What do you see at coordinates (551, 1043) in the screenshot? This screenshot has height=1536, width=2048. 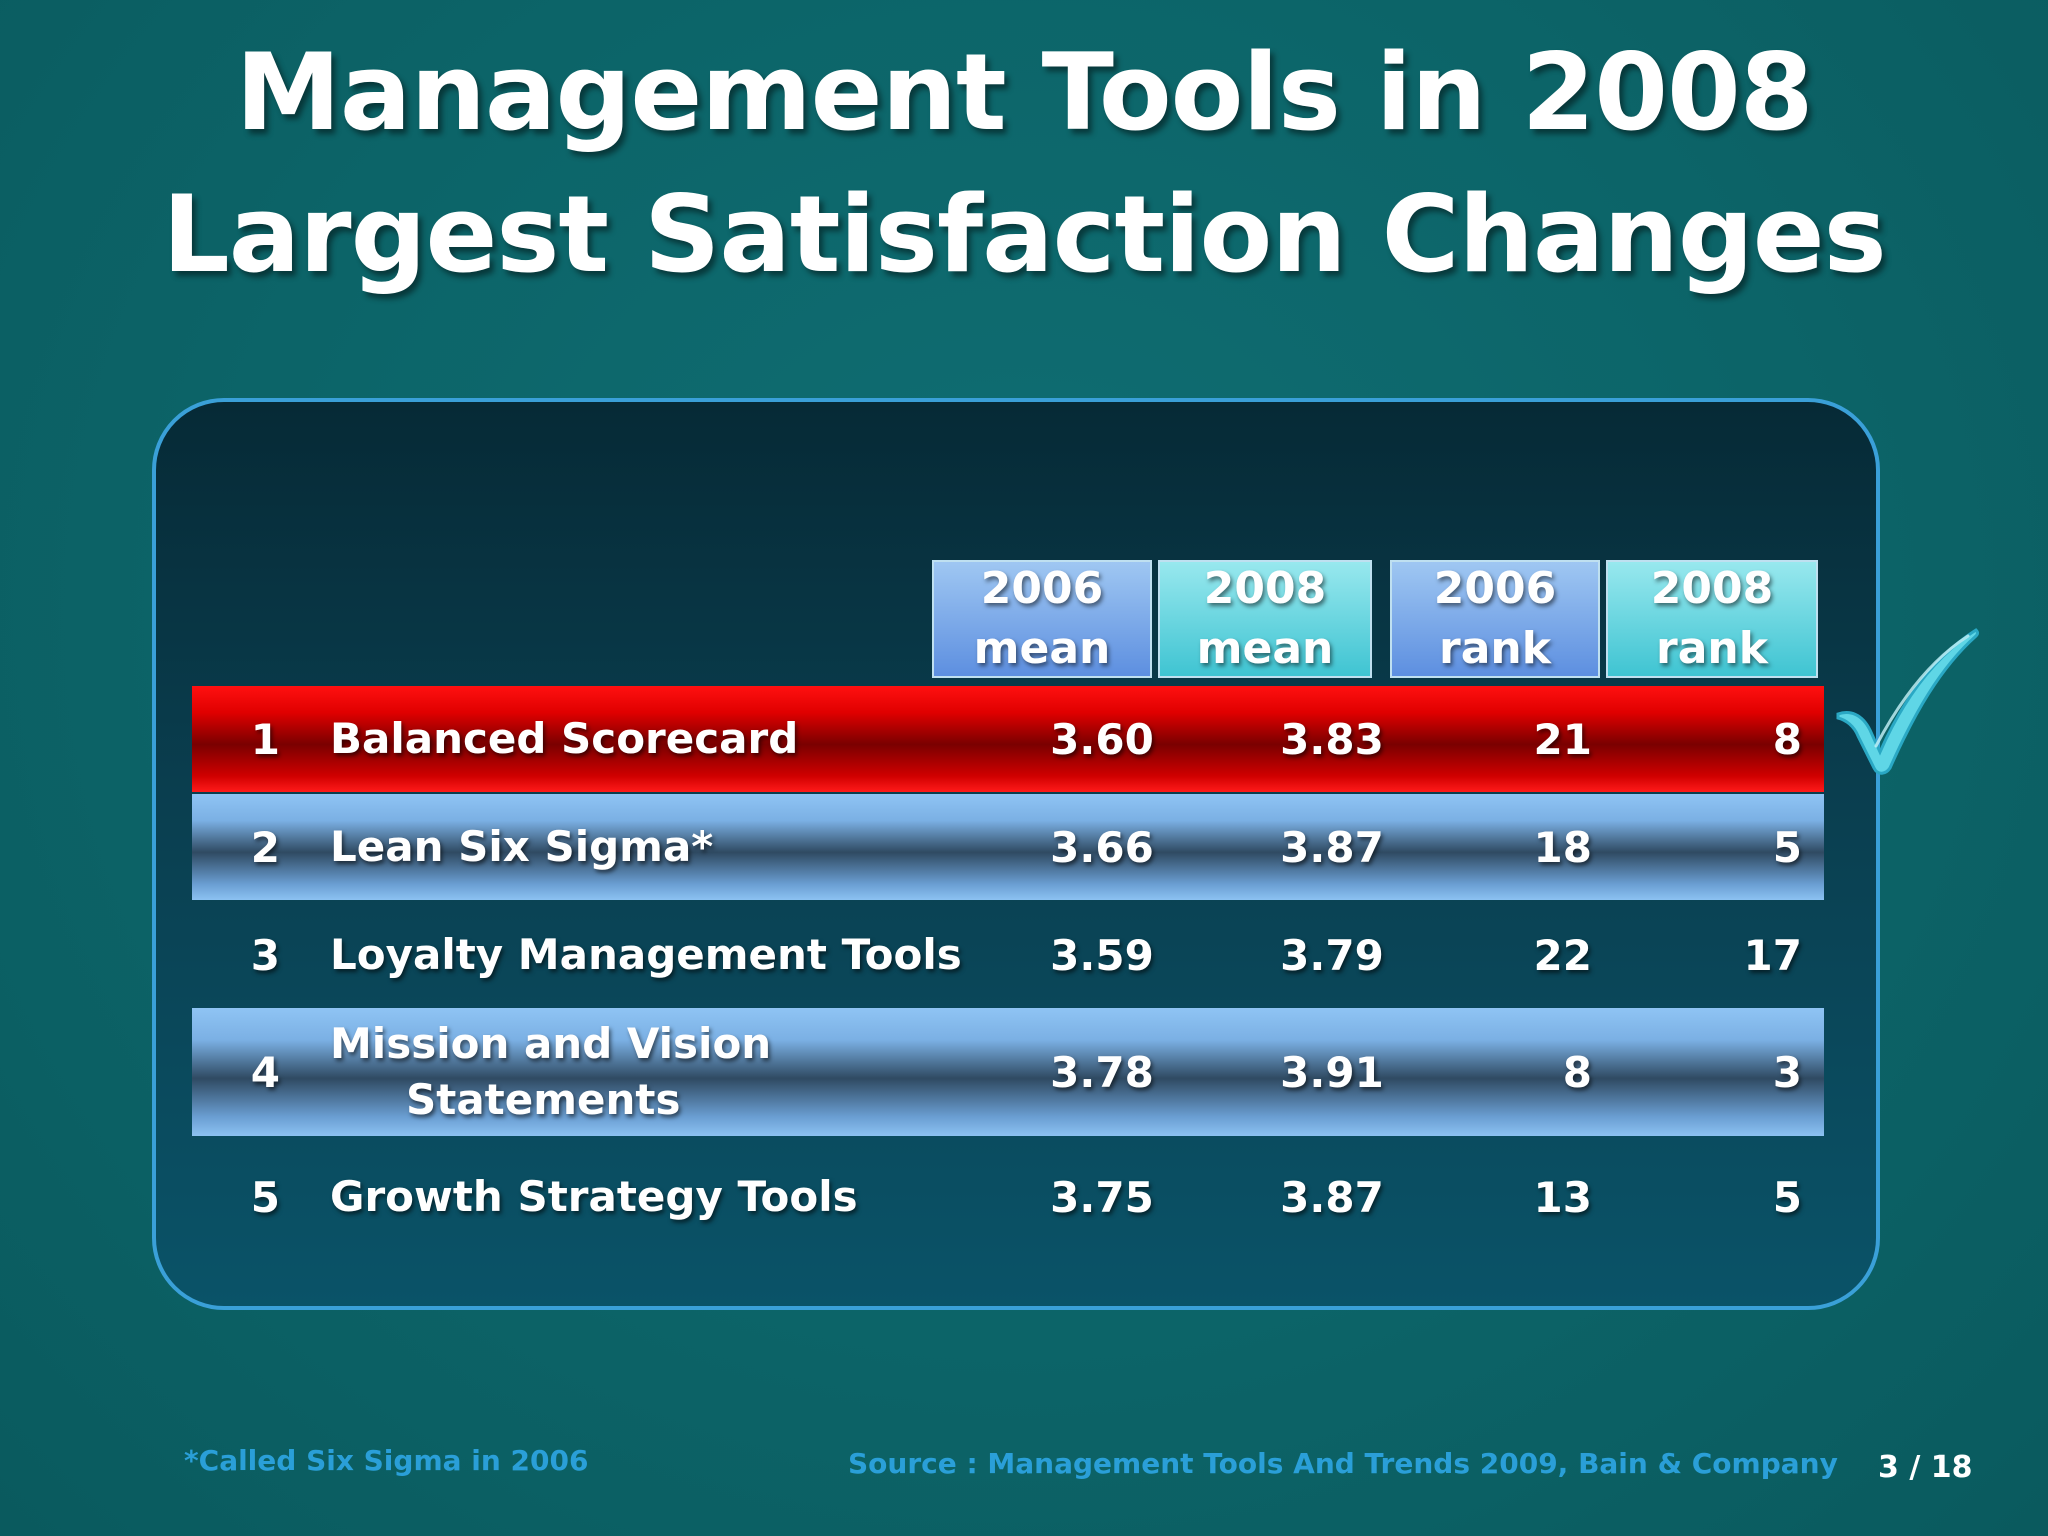 I see `tool-name-line-1: Mission and Vision` at bounding box center [551, 1043].